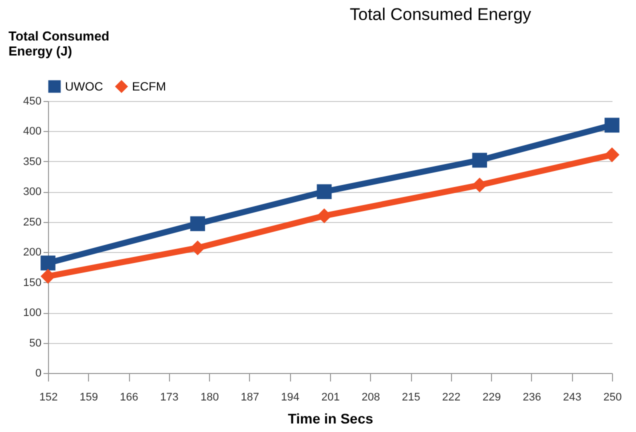 The image size is (636, 432). I want to click on x-tick-label: 152, so click(48, 398).